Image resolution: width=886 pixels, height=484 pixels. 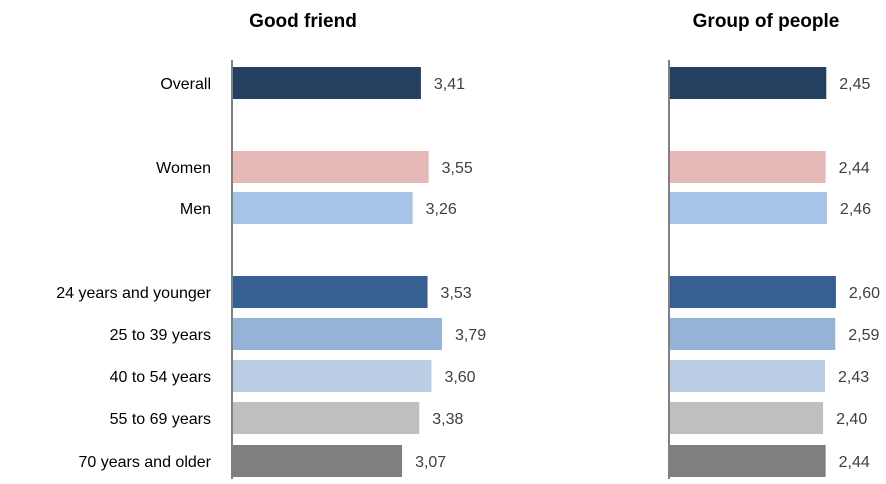 I want to click on good-friend-value-label: 3,79, so click(x=470, y=335).